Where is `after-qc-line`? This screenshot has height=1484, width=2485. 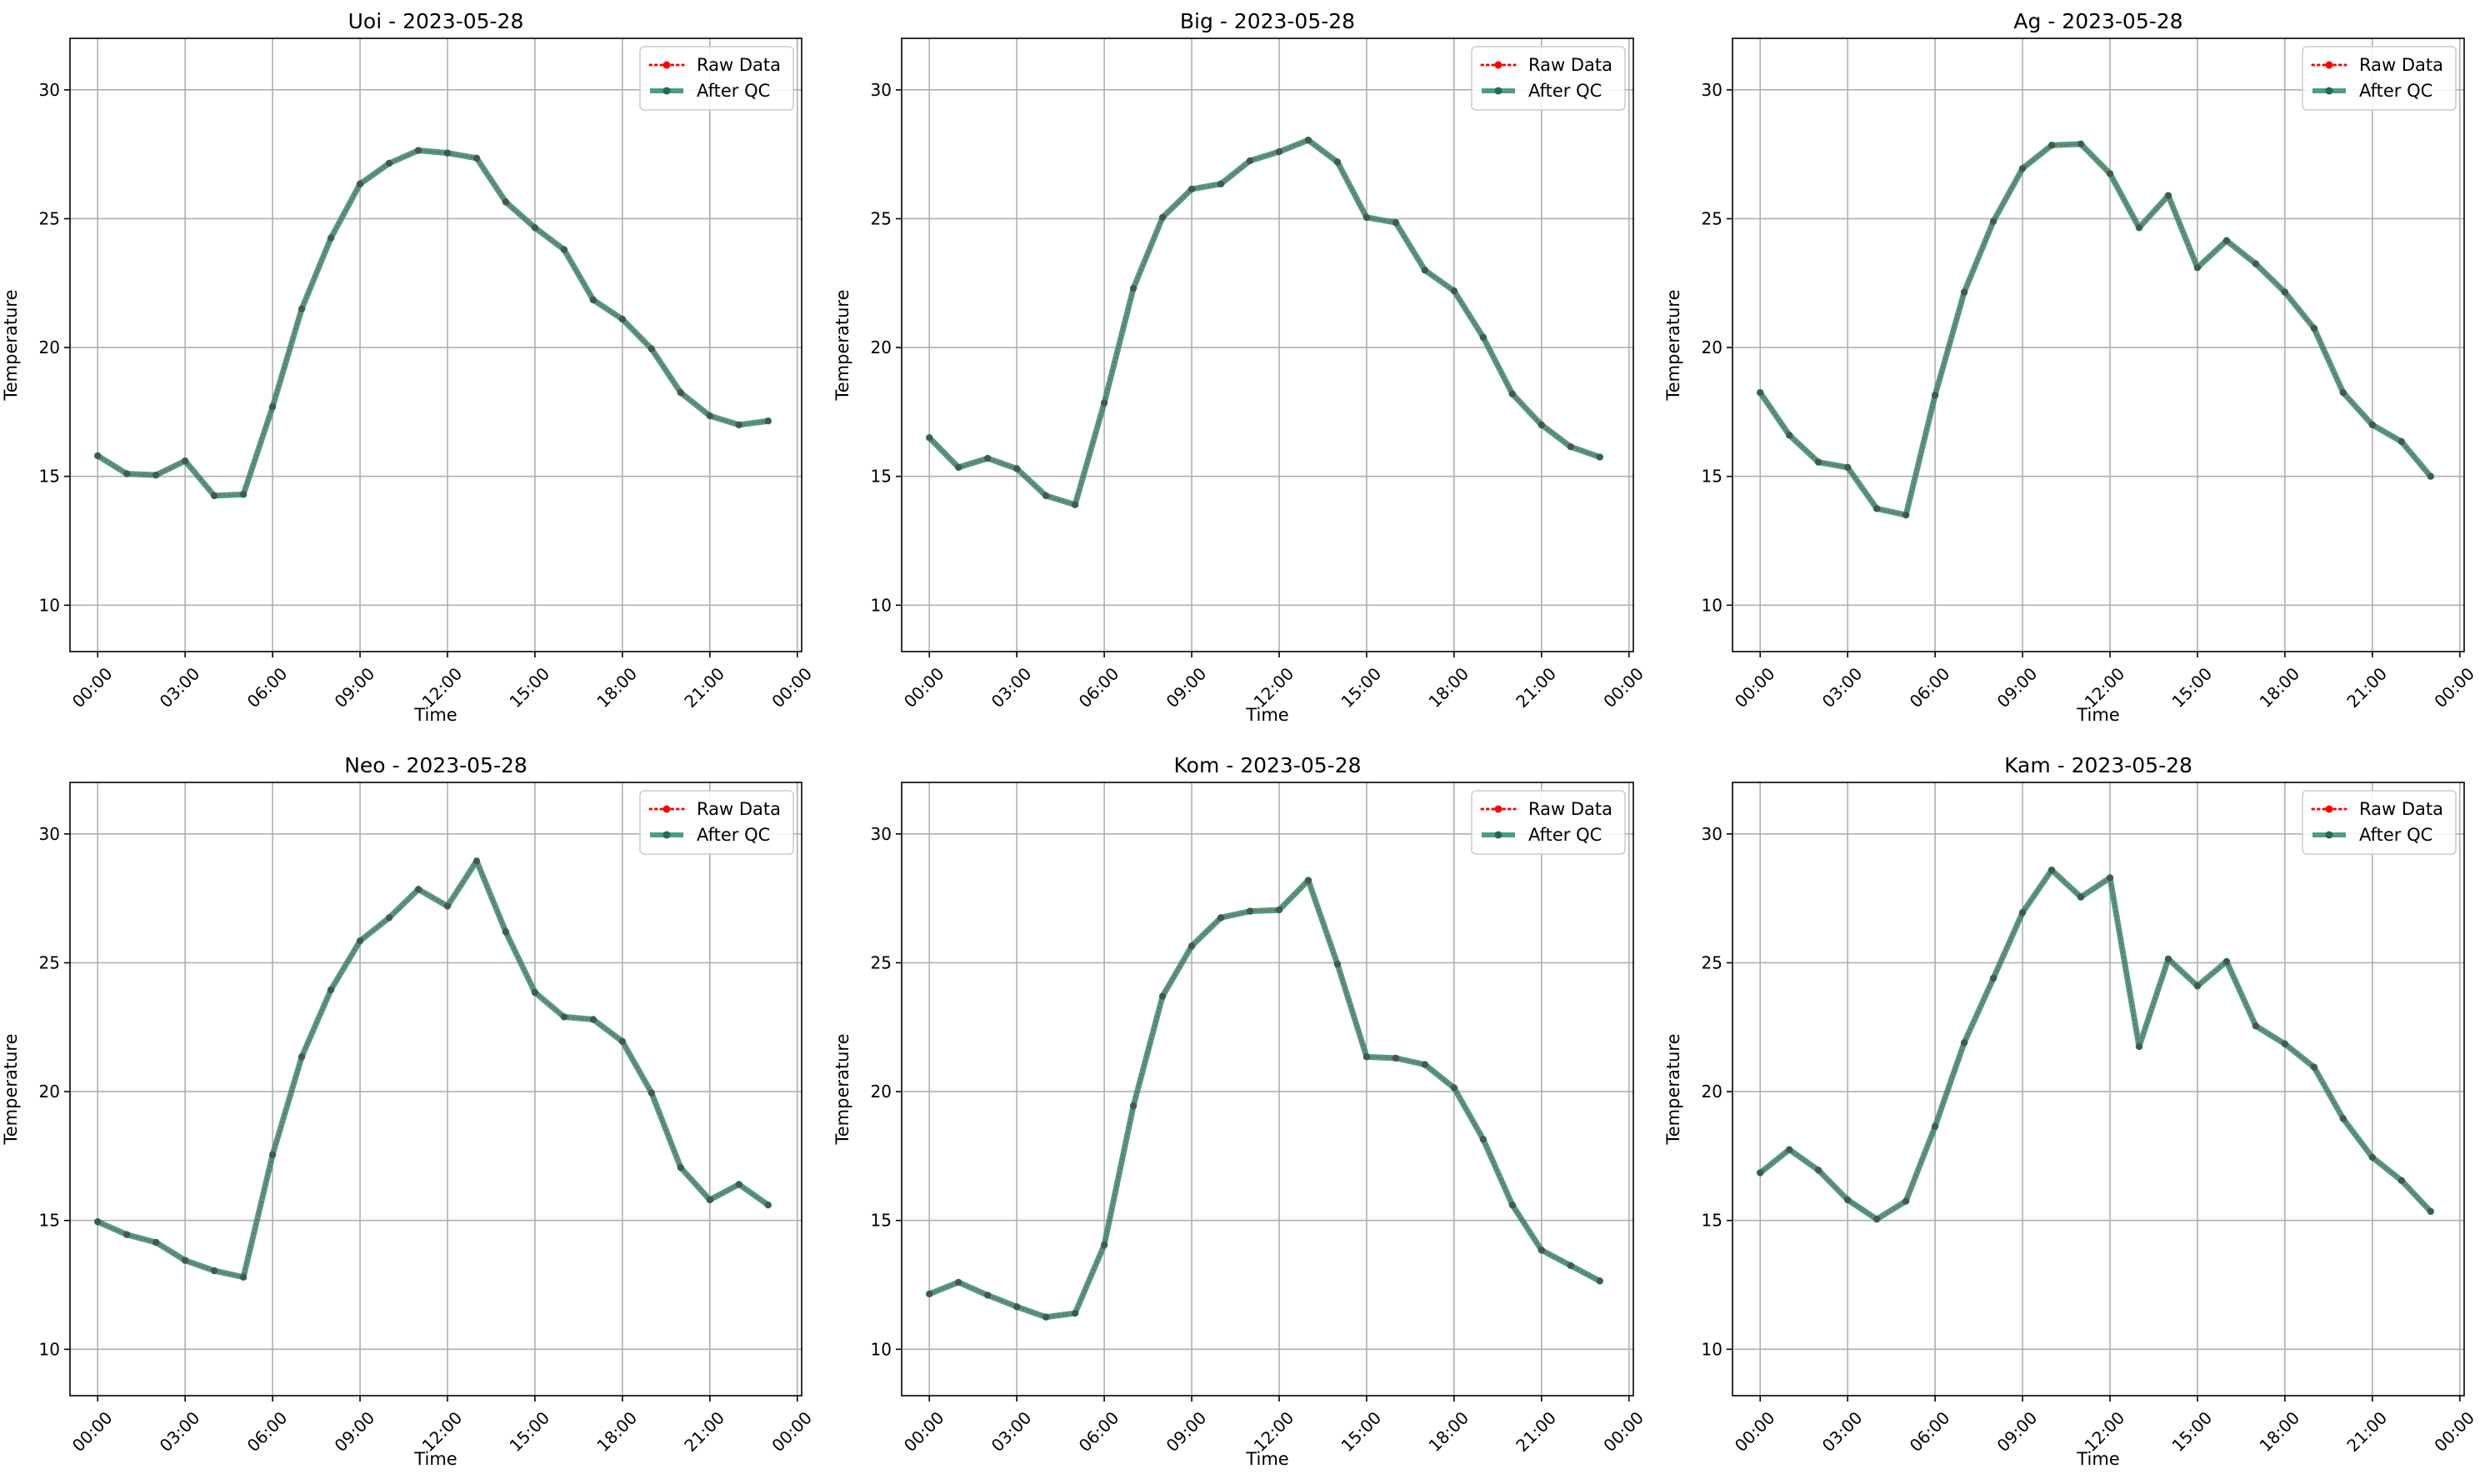 after-qc-line is located at coordinates (2095, 1044).